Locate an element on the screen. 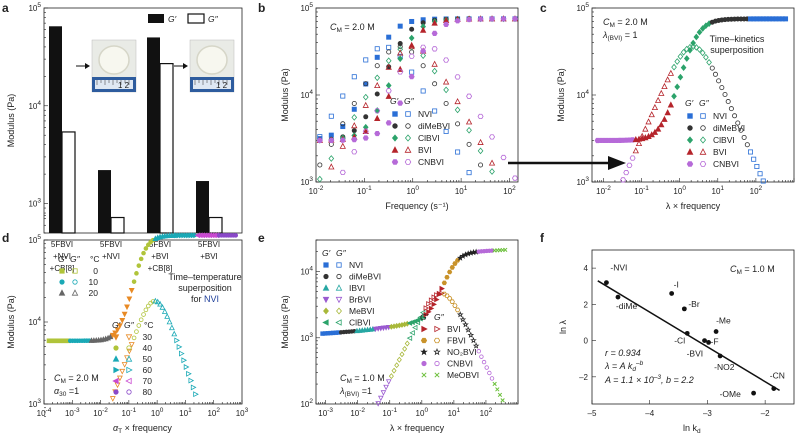  panel-f-point-label: -F is located at coordinates (715, 342).